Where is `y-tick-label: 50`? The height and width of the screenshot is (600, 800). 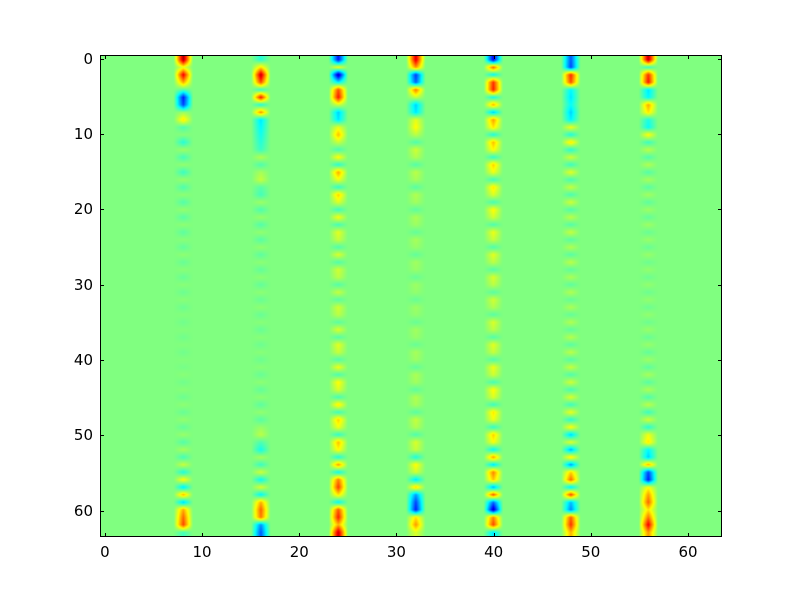
y-tick-label: 50 is located at coordinates (83, 435).